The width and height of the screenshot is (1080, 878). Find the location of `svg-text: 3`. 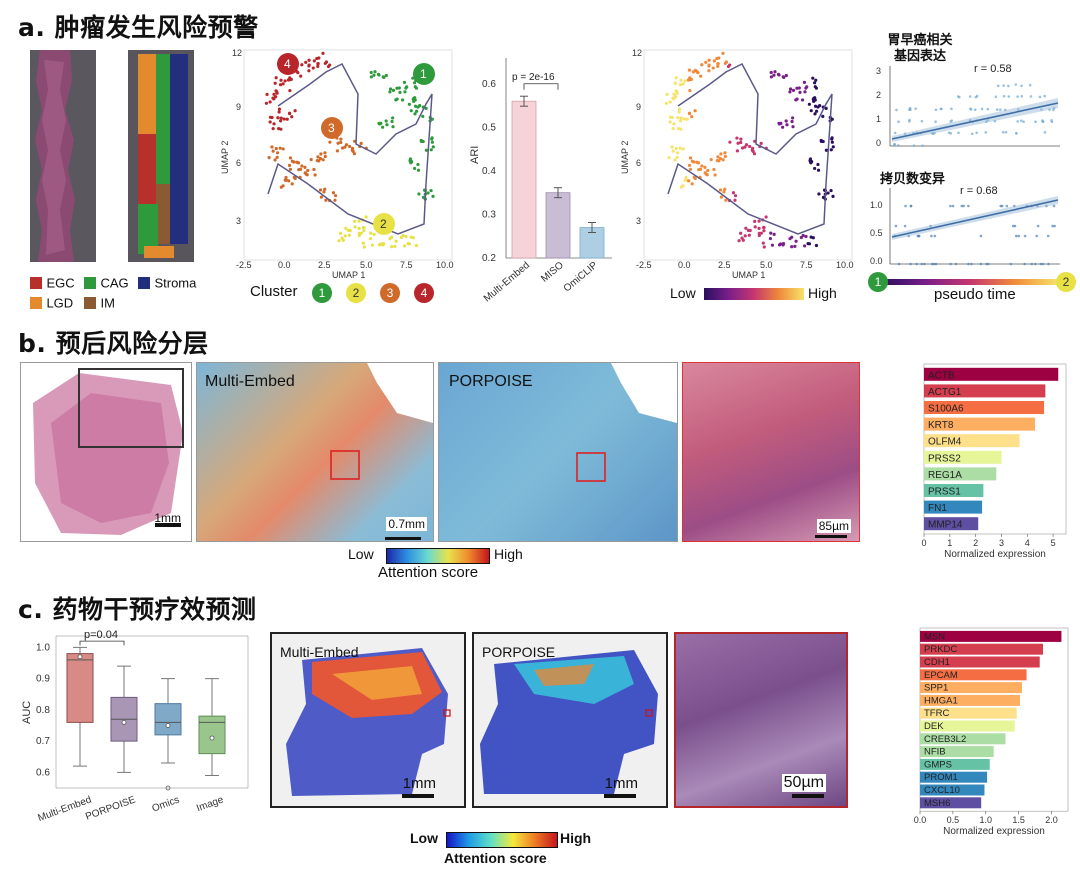

svg-text: 3 is located at coordinates (331, 128).